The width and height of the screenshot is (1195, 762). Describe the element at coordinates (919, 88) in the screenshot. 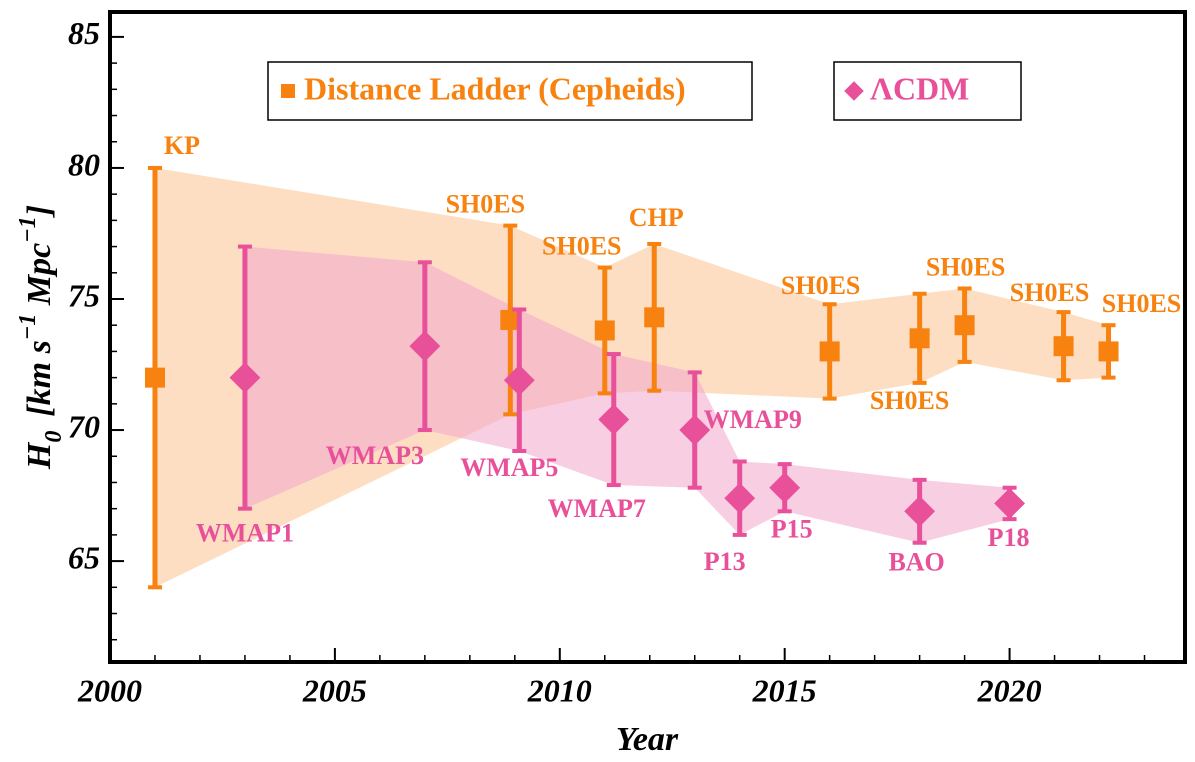

I see `legend-label: ΛCDM` at that location.